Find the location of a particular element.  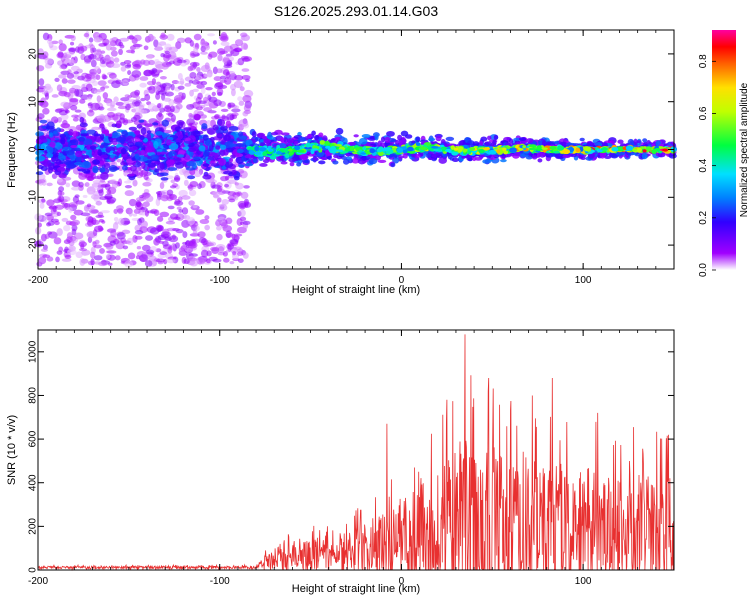

y-tick-label: -20 is located at coordinates (33, 244).